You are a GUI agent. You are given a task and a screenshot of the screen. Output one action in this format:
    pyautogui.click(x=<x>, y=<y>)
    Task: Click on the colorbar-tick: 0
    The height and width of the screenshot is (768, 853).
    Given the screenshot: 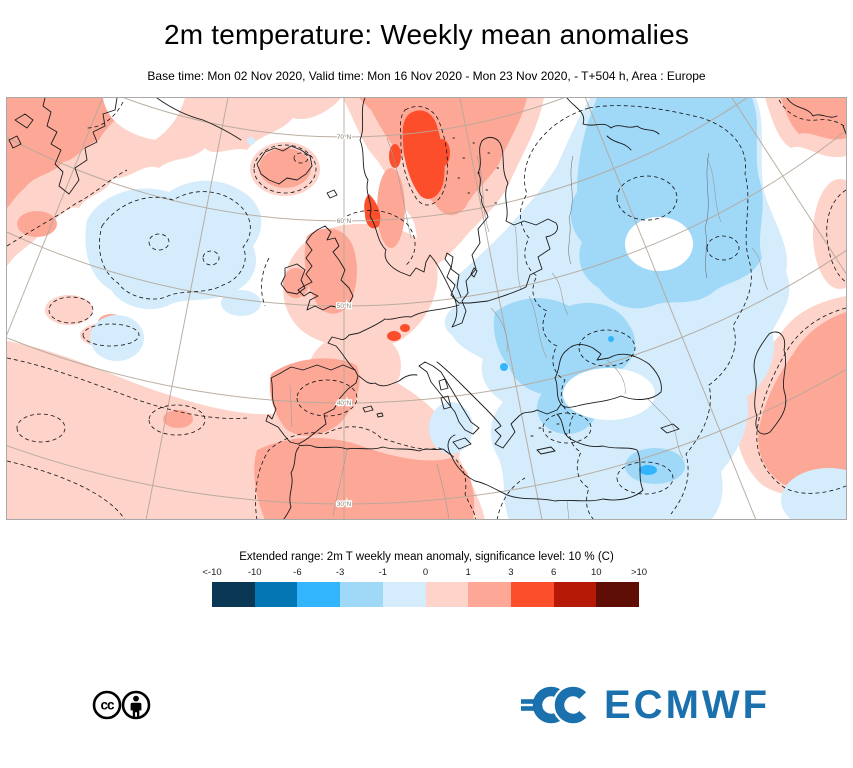 What is the action you would take?
    pyautogui.click(x=425, y=572)
    